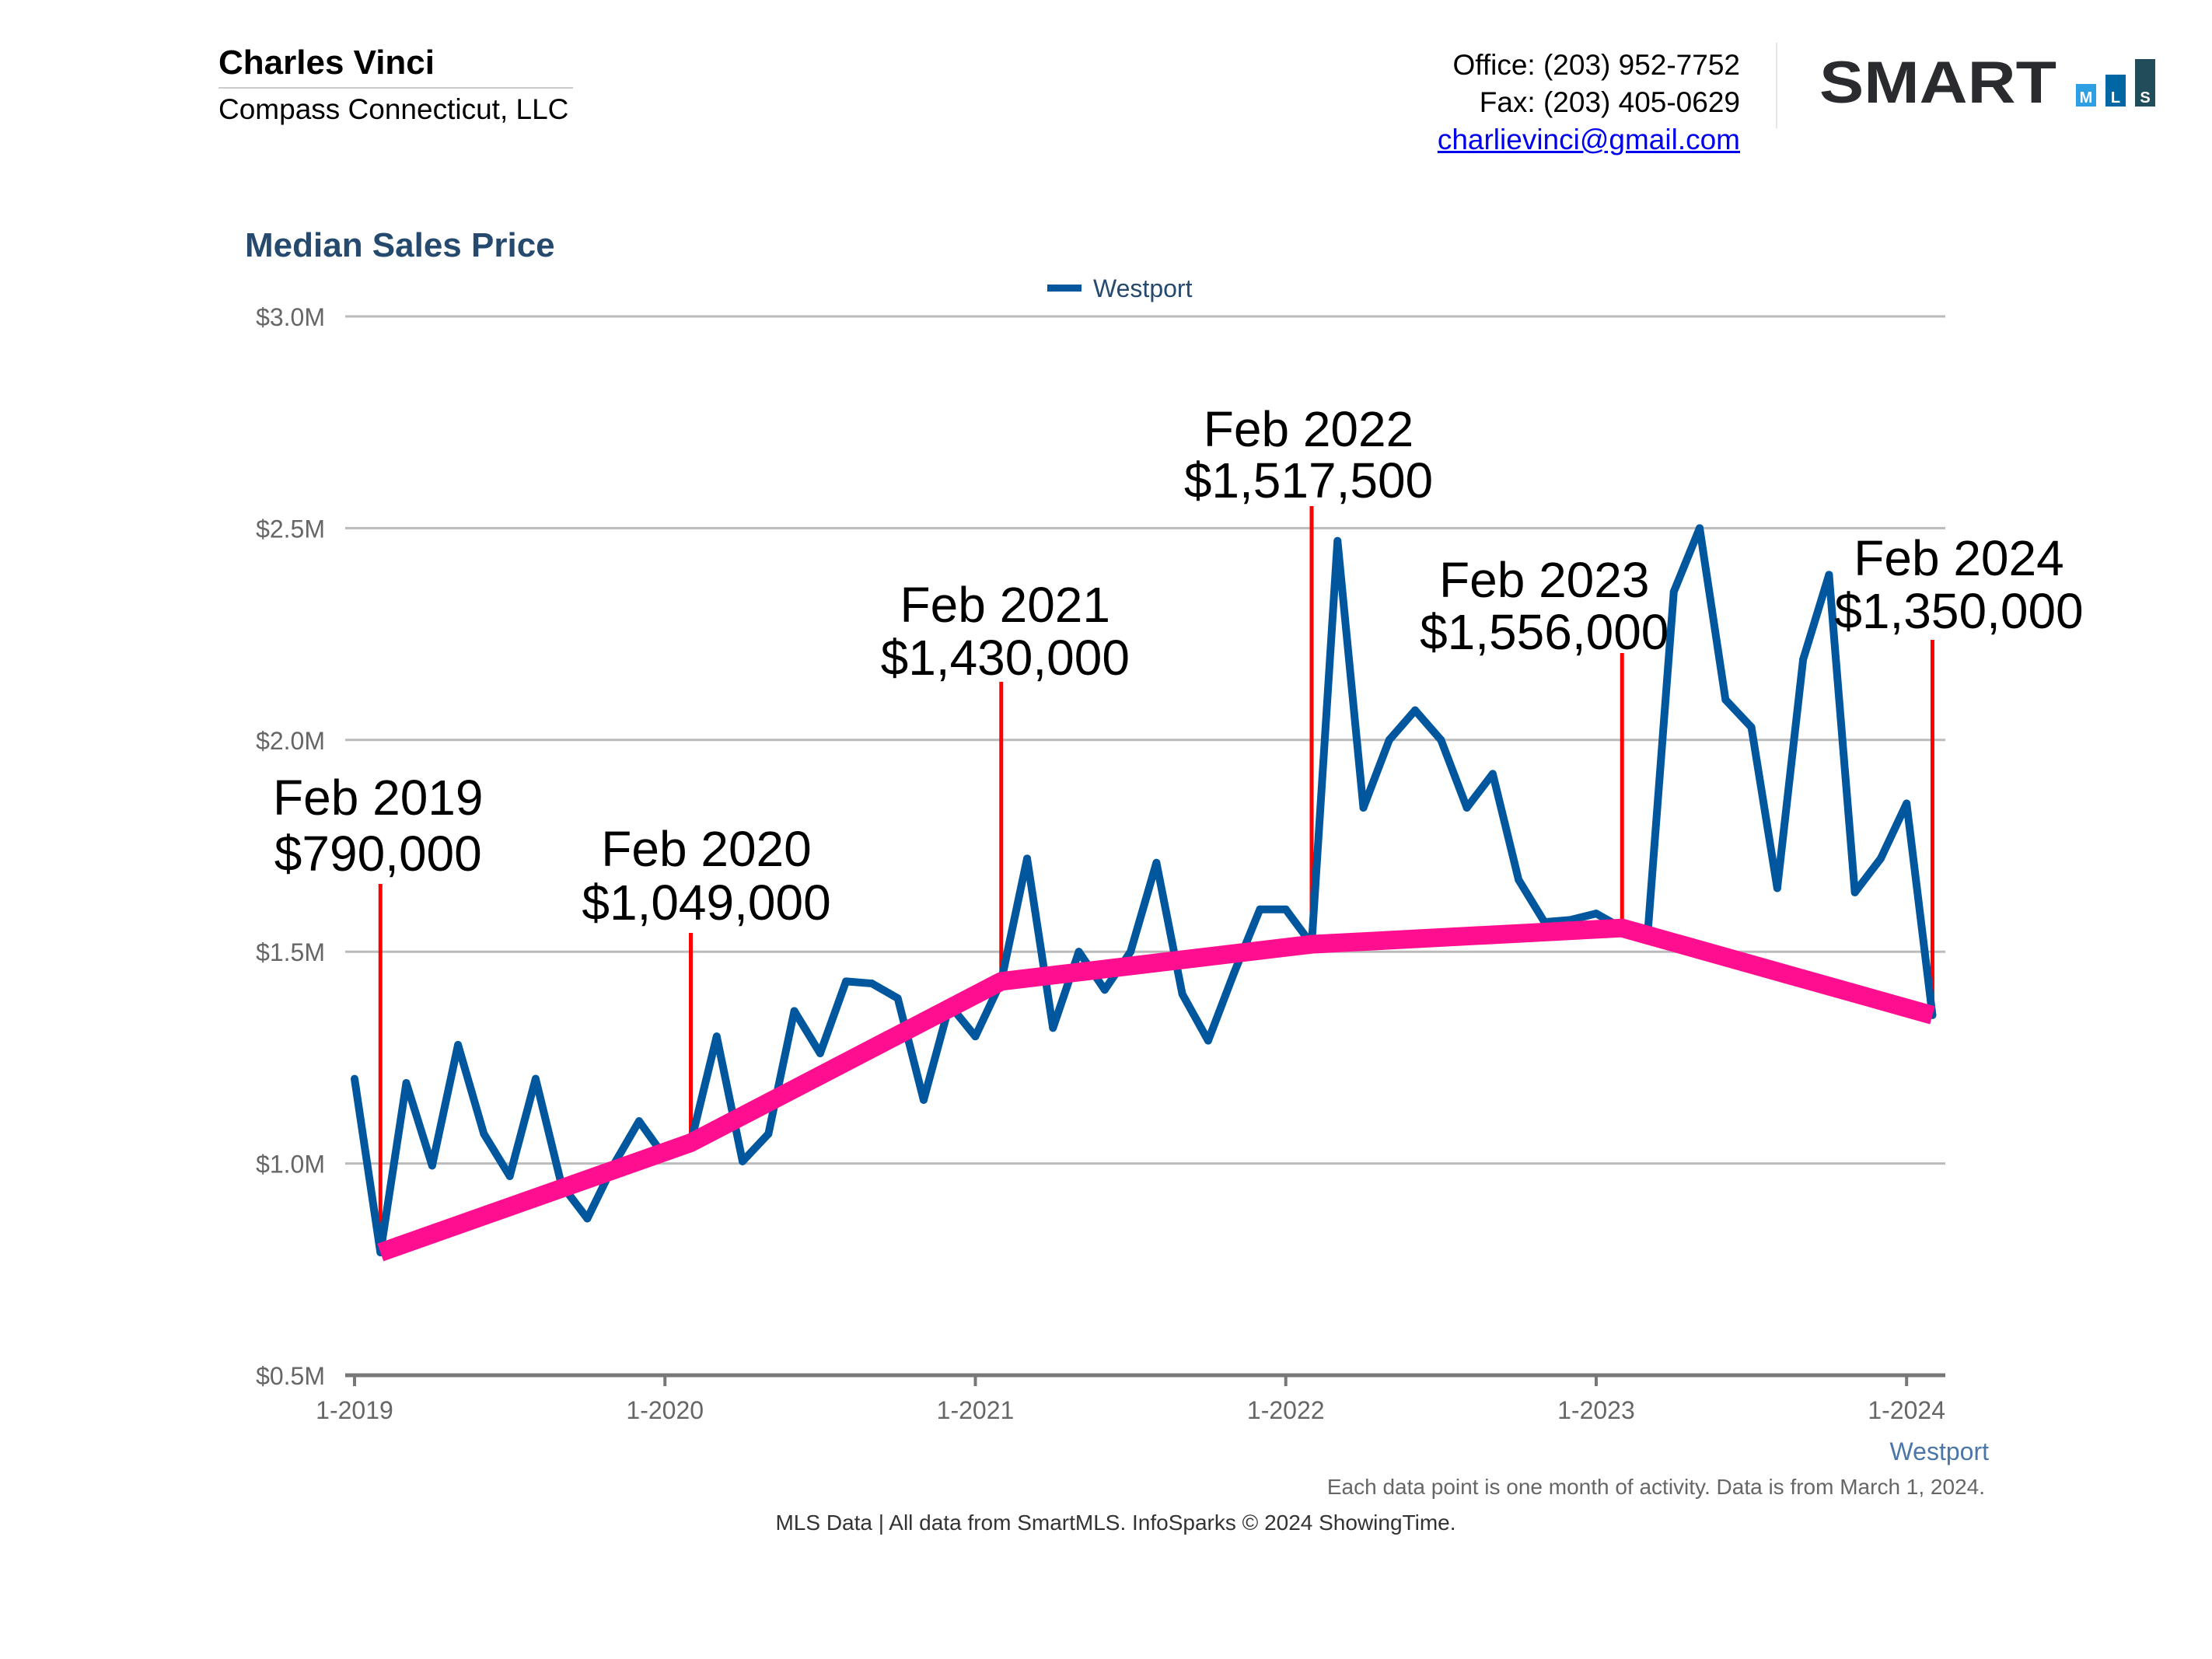  I want to click on logo-letter: M, so click(2086, 98).